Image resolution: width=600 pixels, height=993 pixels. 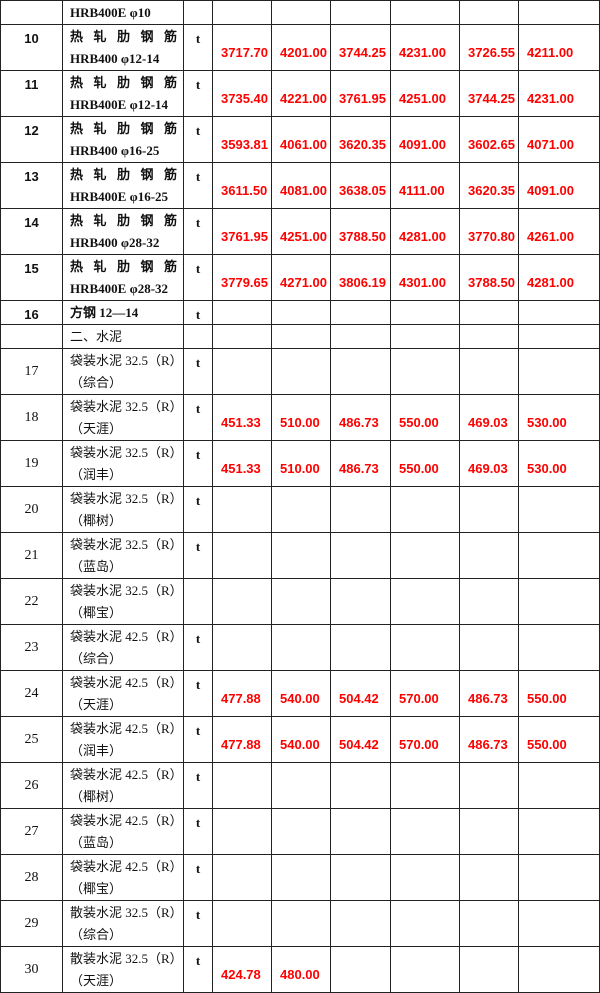 What do you see at coordinates (123, 231) in the screenshot?
I see `item-name: 热 轧 肋 钢 筋 HRB400 φ28-32` at bounding box center [123, 231].